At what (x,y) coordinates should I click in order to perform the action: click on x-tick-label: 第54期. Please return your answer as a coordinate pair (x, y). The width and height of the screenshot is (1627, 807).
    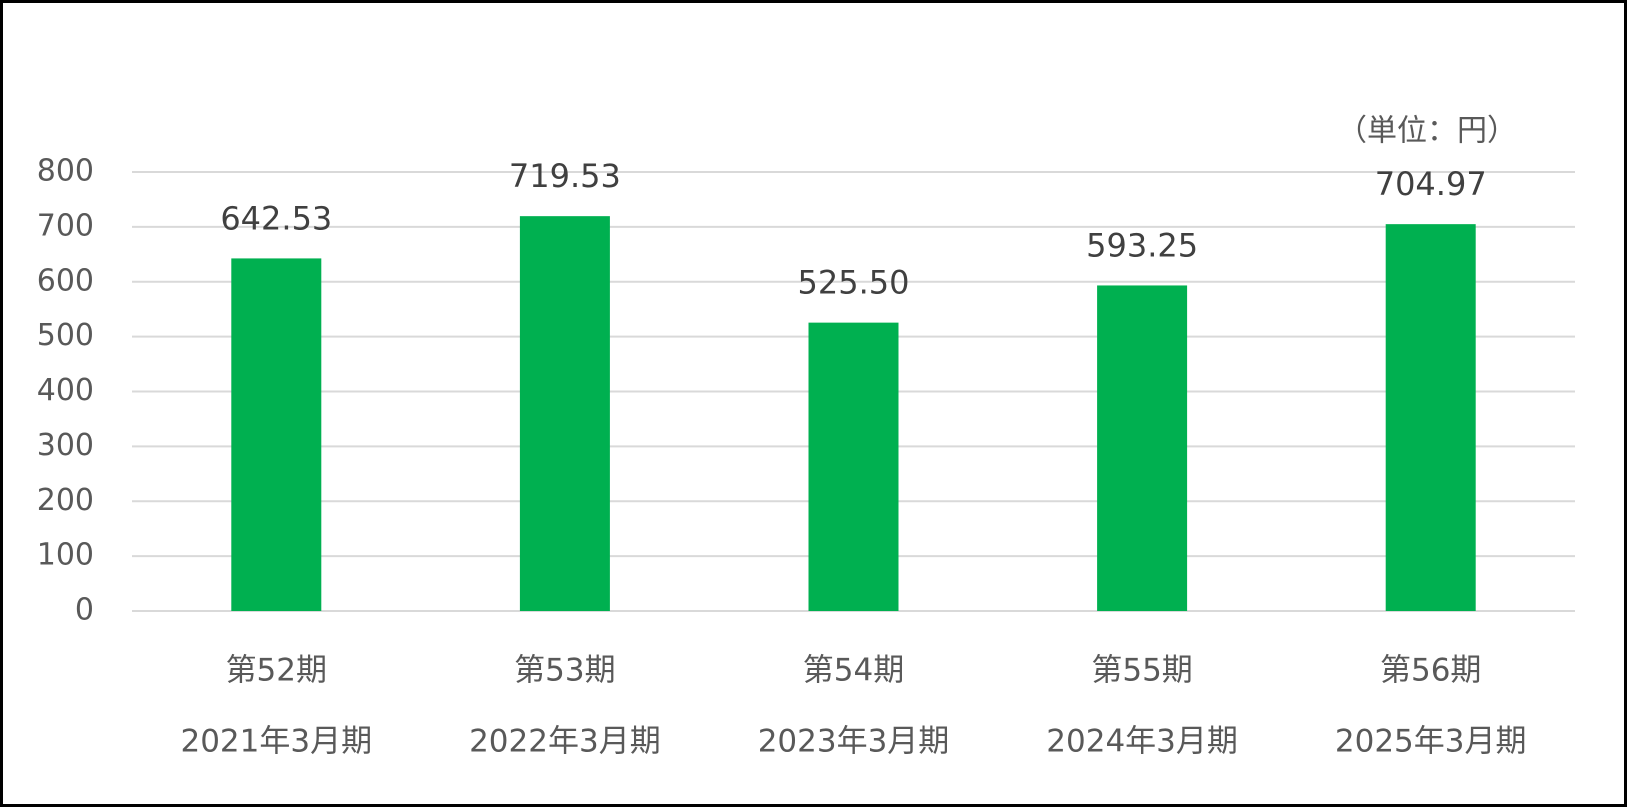
    Looking at the image, I should click on (853, 671).